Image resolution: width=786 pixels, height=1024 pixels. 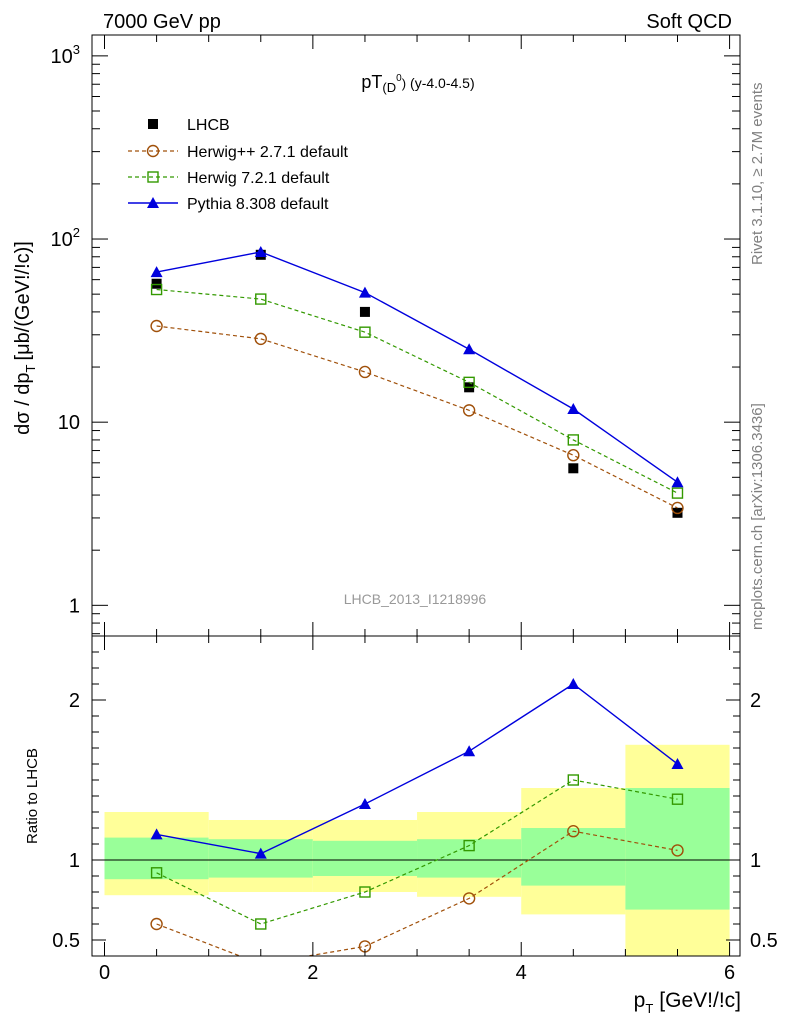 What do you see at coordinates (208, 125) in the screenshot?
I see `legend-label-lhcb: LHCB` at bounding box center [208, 125].